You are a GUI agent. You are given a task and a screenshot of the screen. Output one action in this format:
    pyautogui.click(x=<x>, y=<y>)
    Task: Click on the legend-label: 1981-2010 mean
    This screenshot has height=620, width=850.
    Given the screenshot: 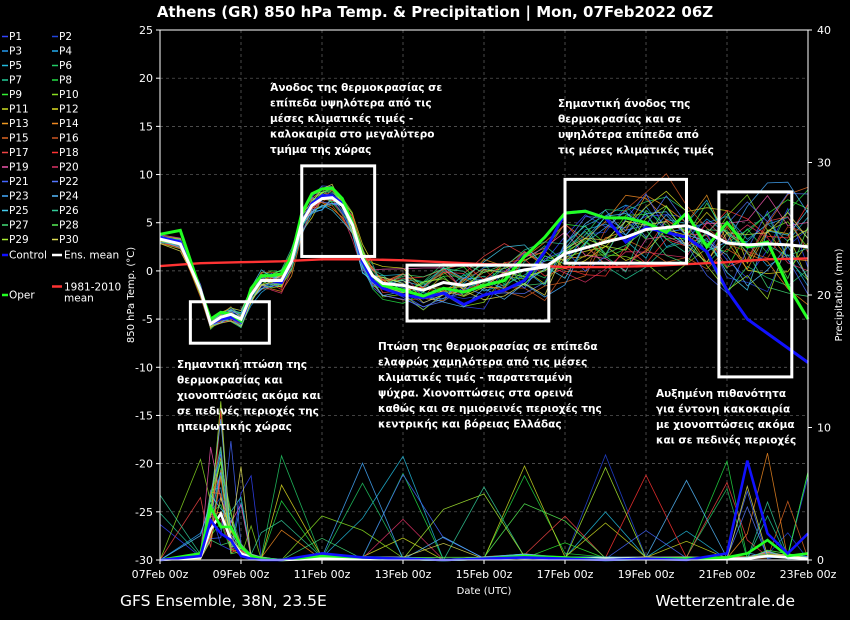 What is the action you would take?
    pyautogui.click(x=92, y=293)
    